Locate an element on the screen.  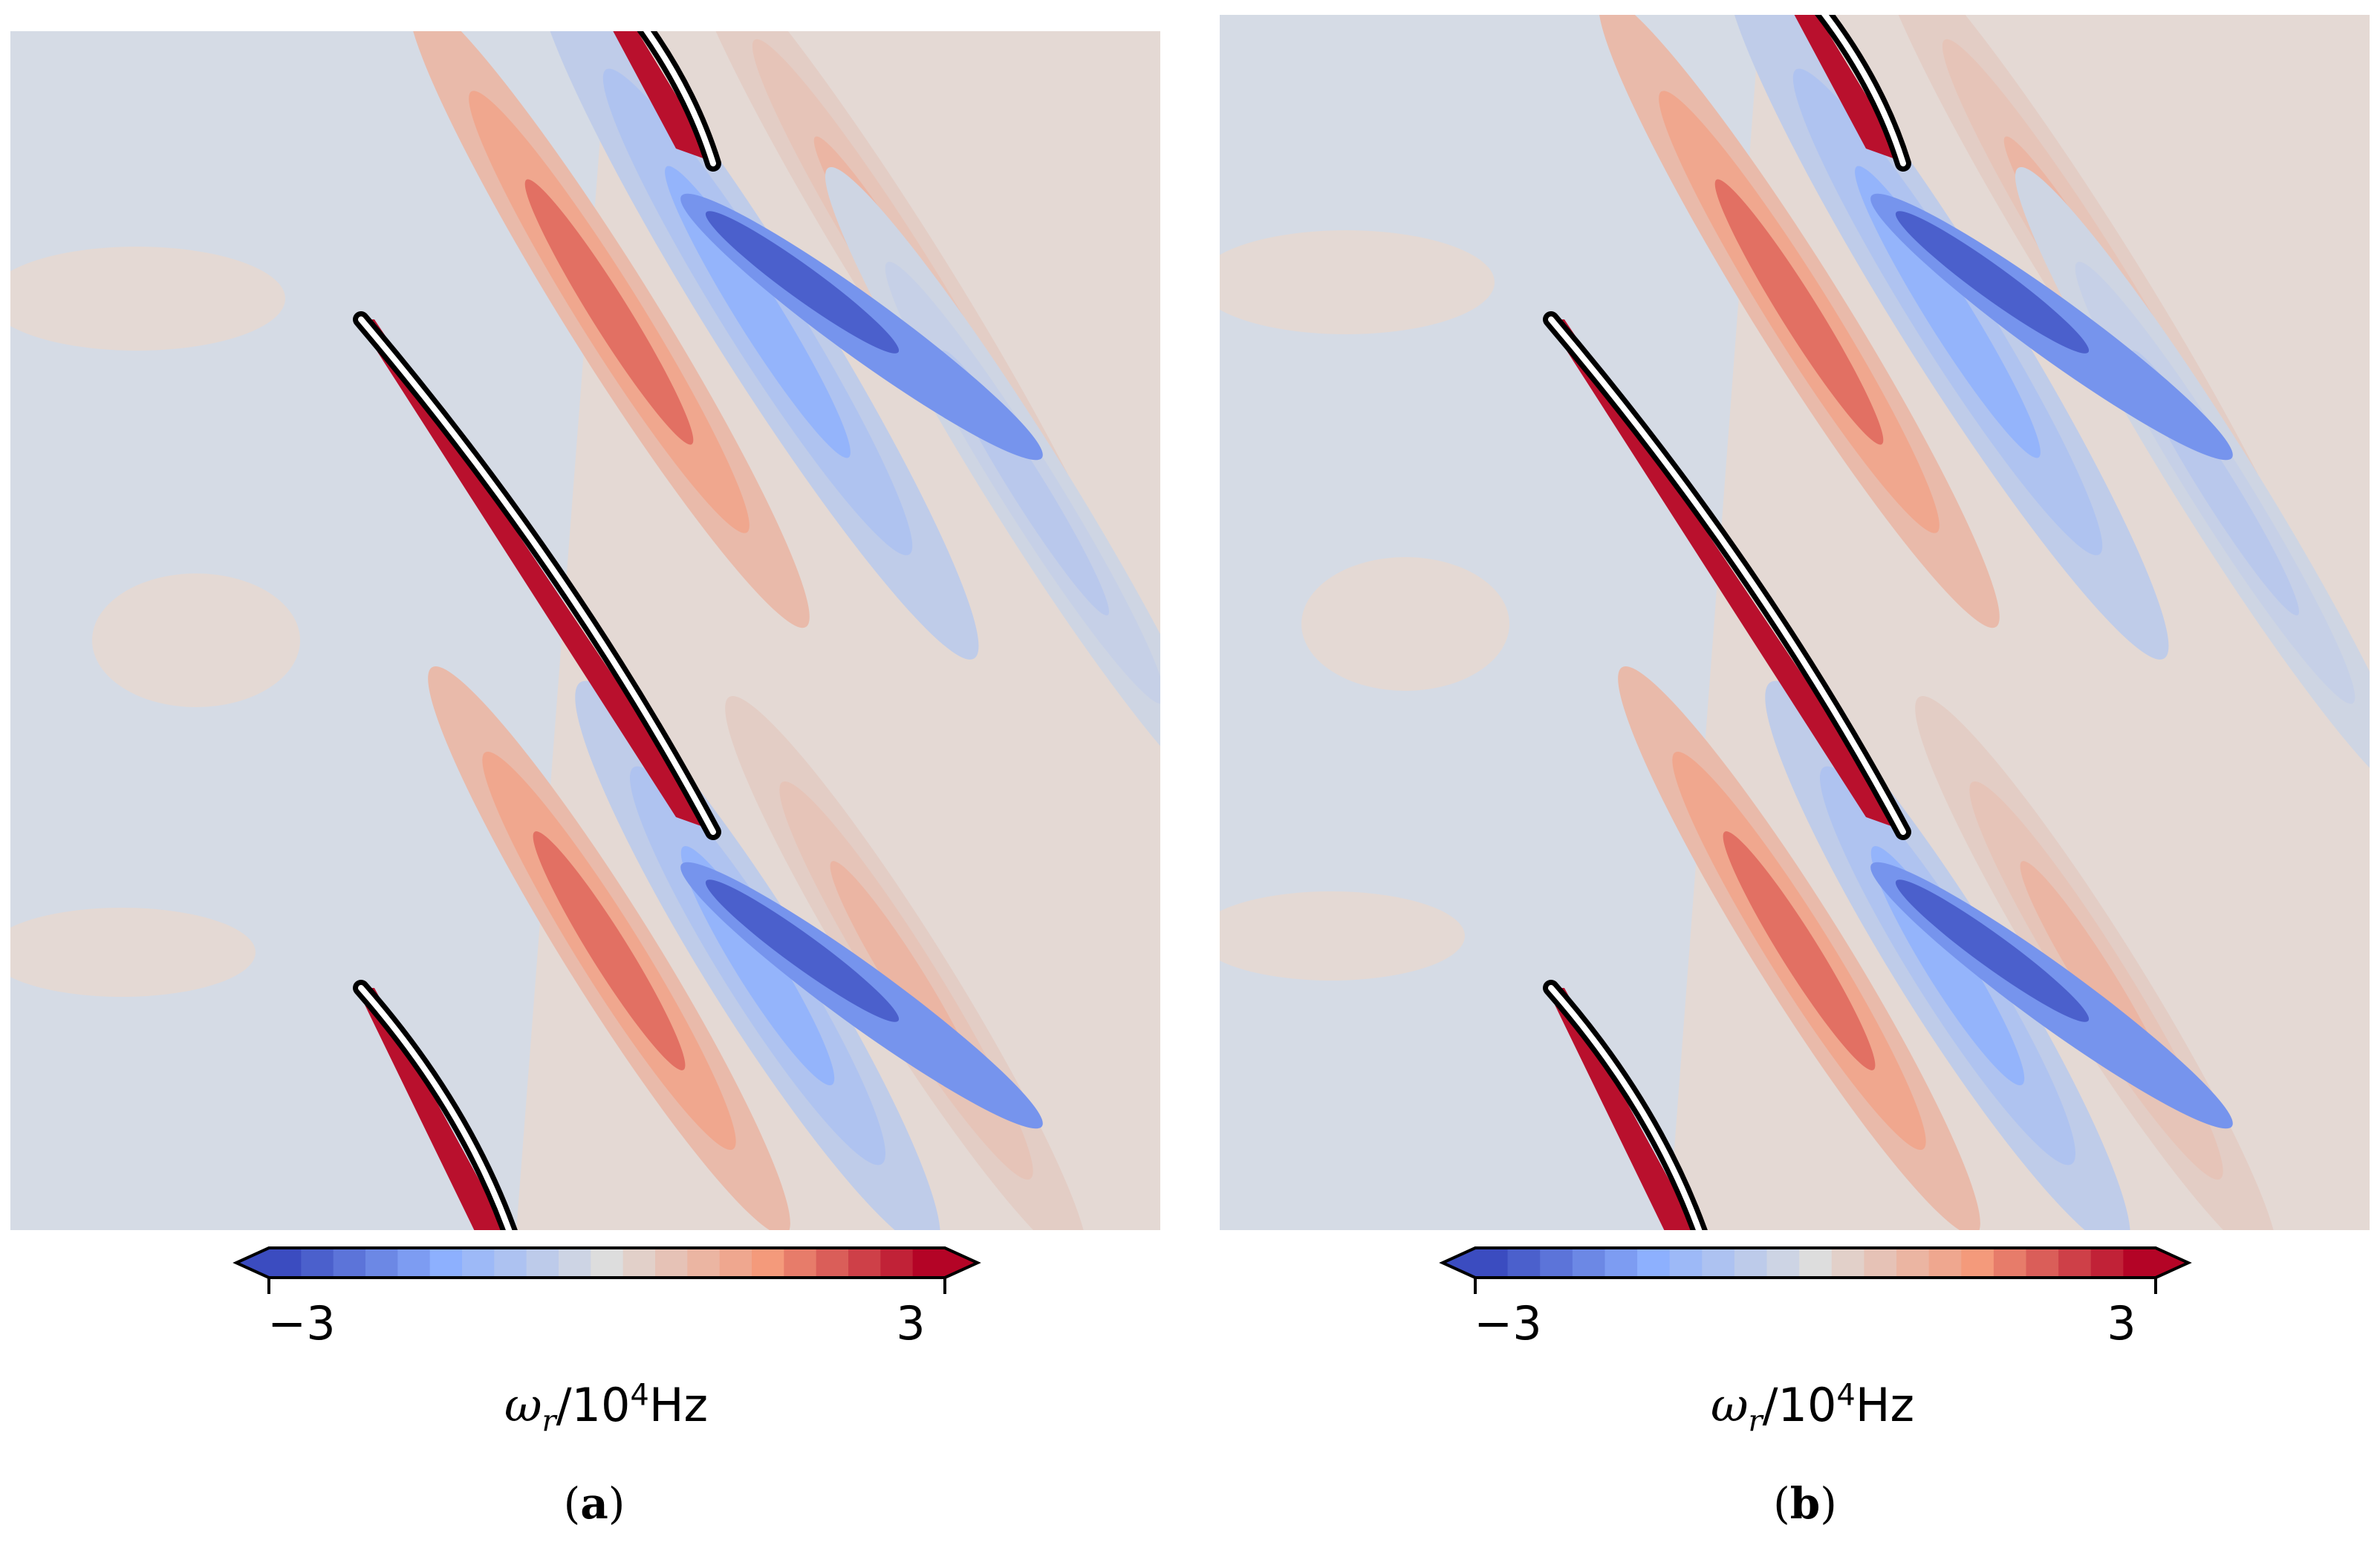
label-symbol: ω is located at coordinates (523, 1405).